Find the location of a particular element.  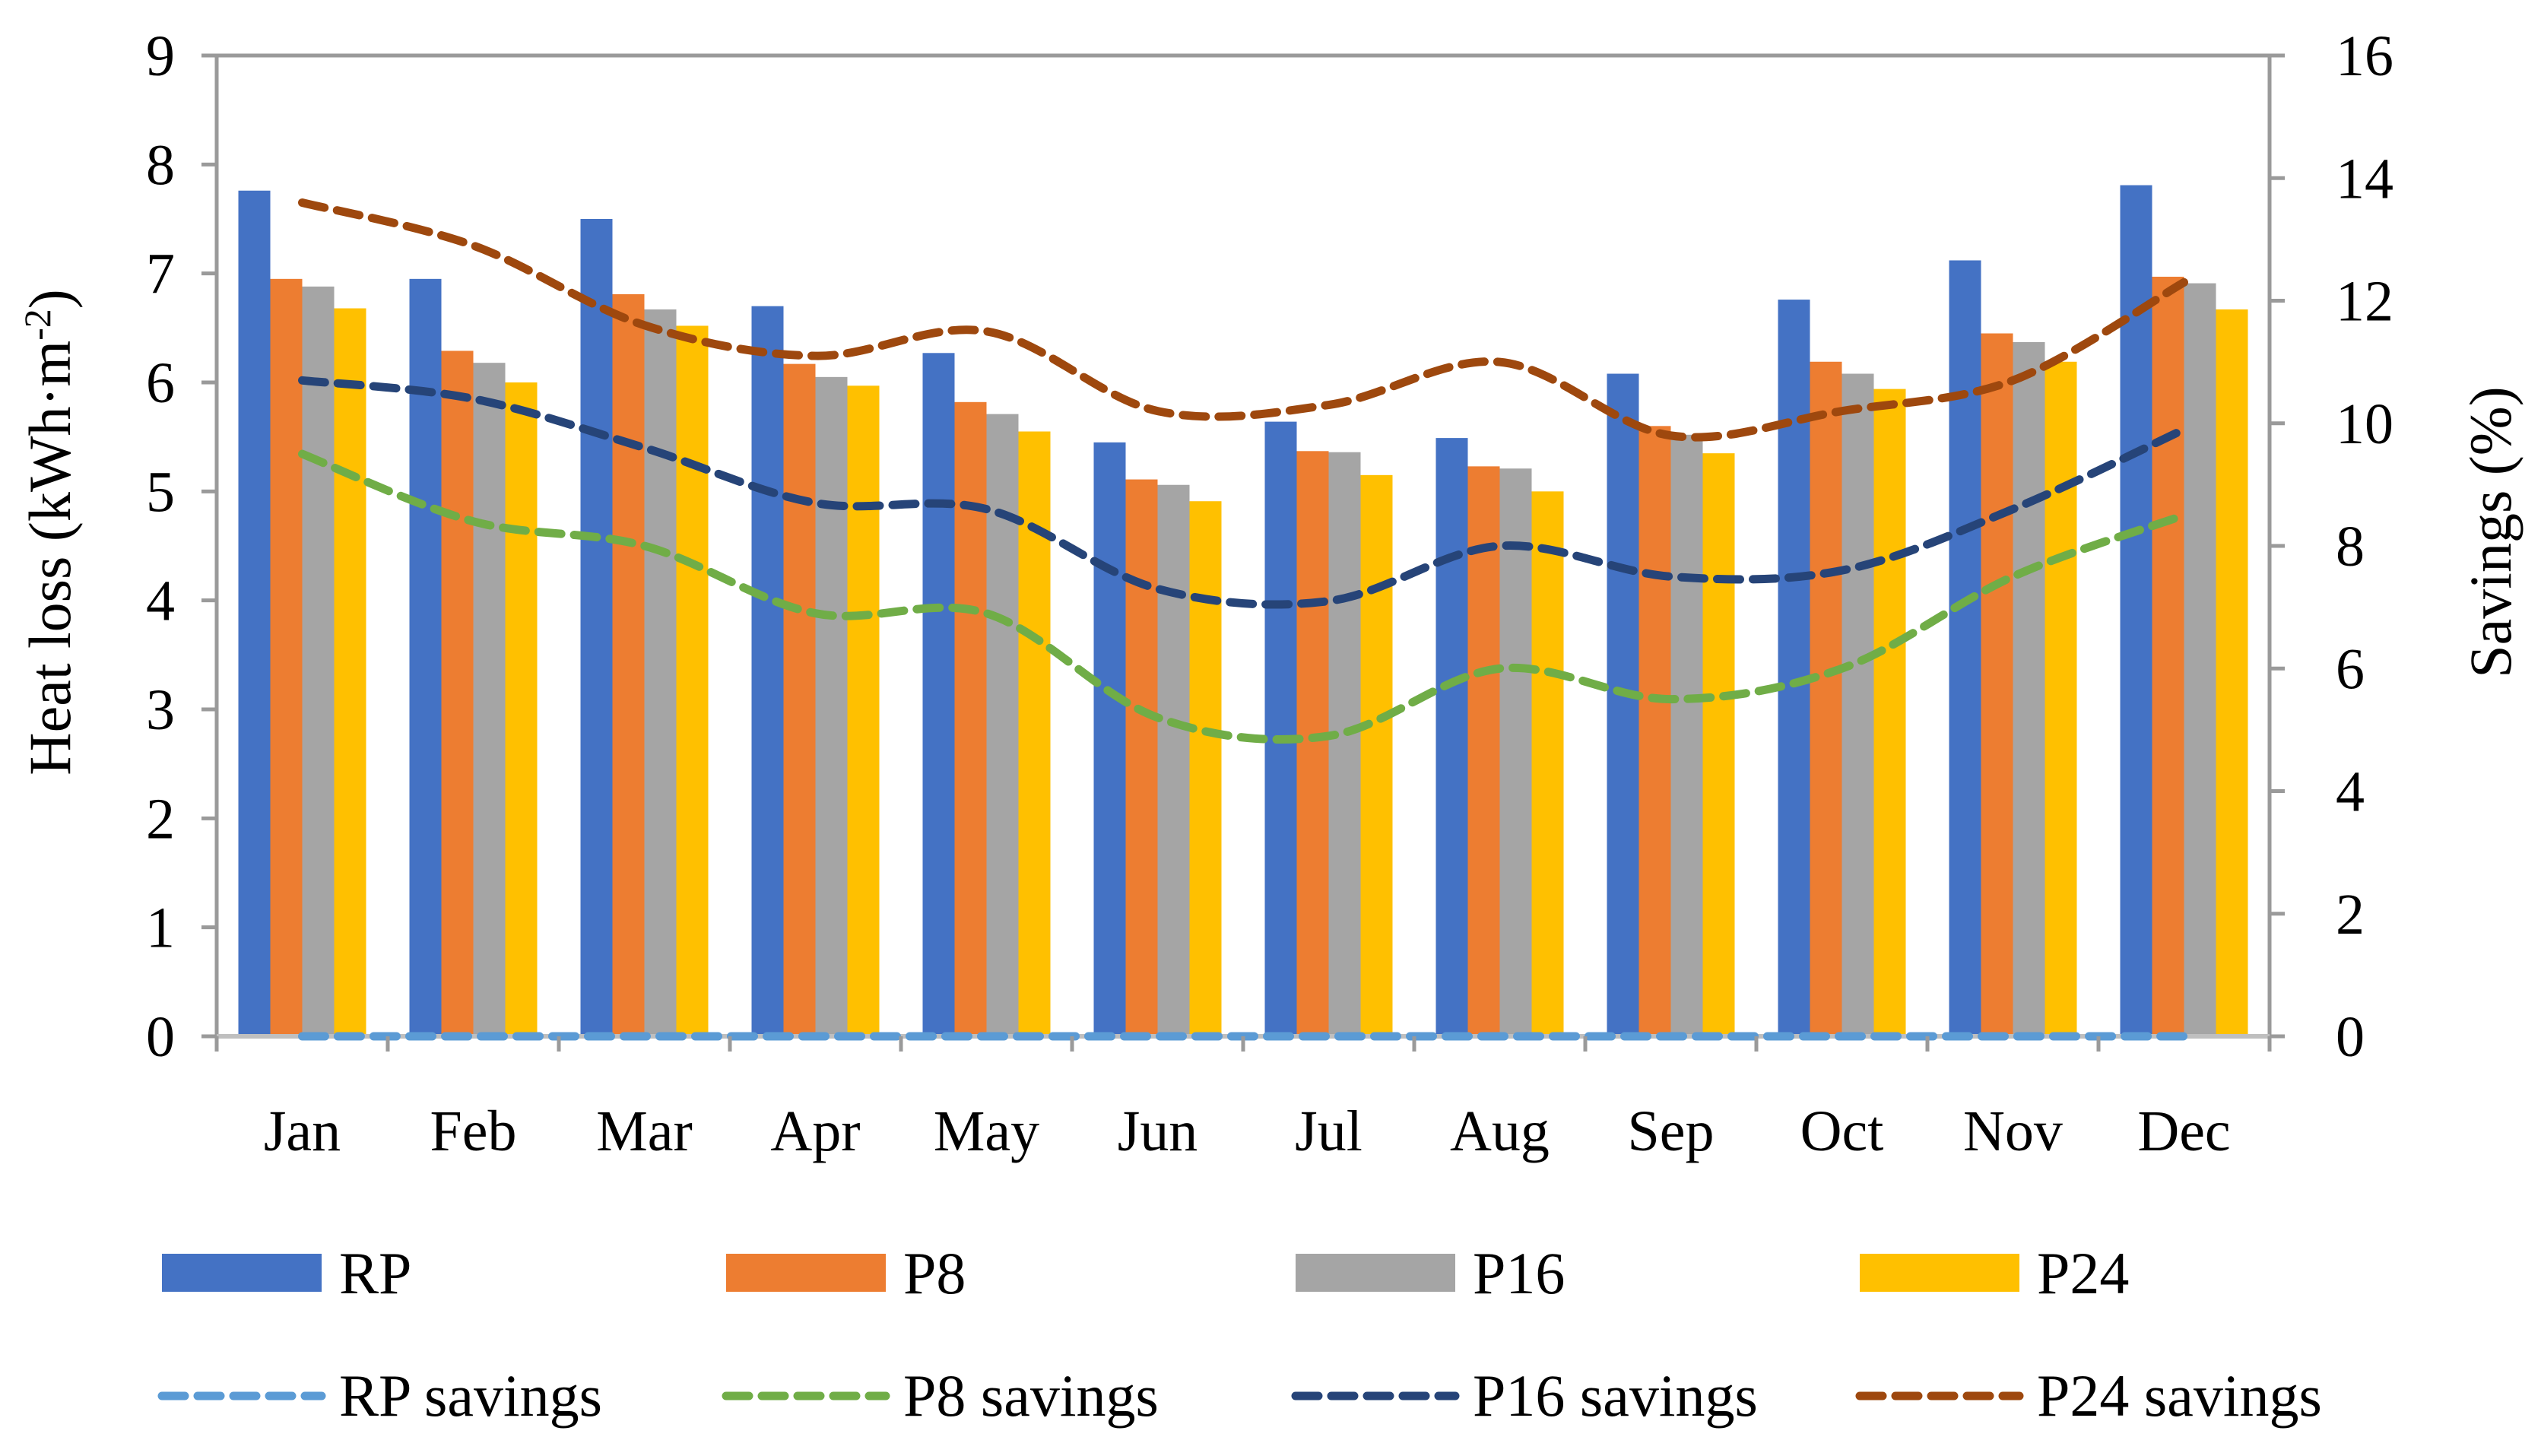

y2-tick-label-14: 14 is located at coordinates (2364, 179).